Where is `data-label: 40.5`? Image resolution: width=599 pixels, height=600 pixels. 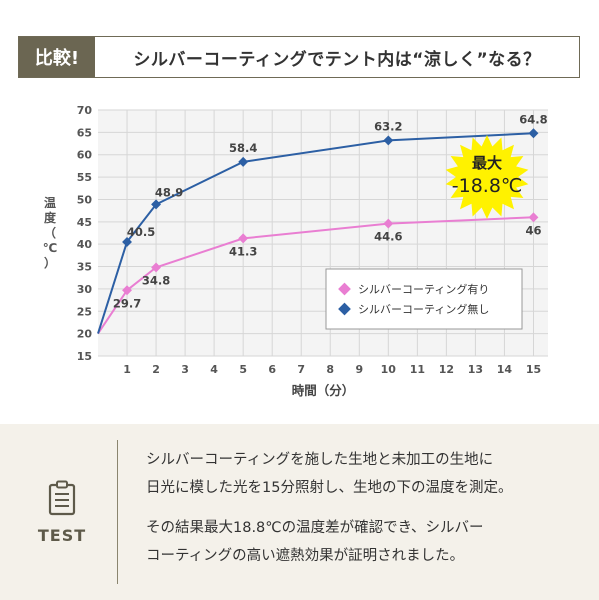
data-label: 40.5 is located at coordinates (141, 232).